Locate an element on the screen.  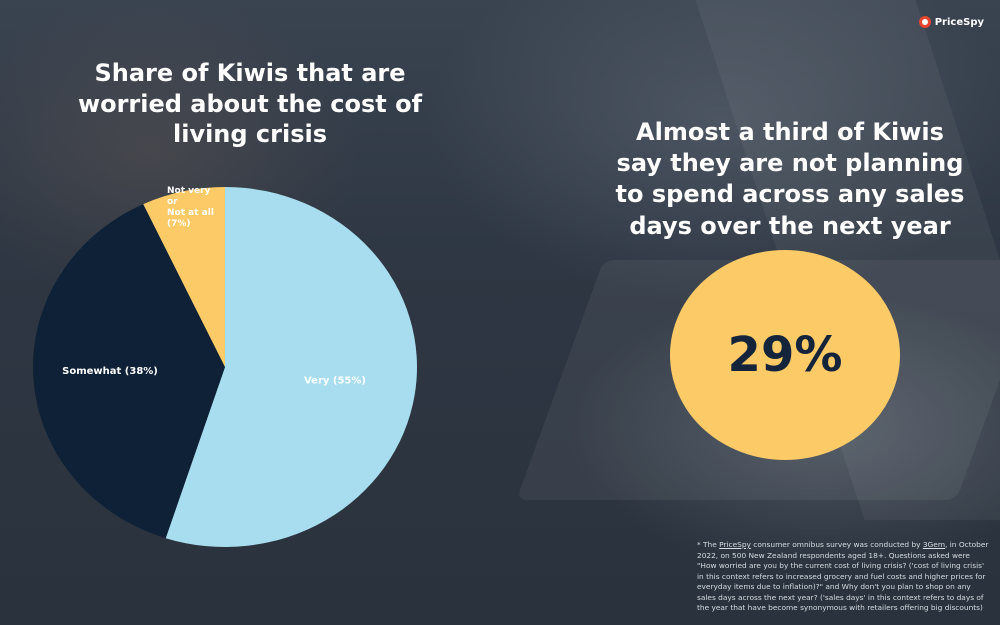
brand-logo: PriceSpy is located at coordinates (951, 22).